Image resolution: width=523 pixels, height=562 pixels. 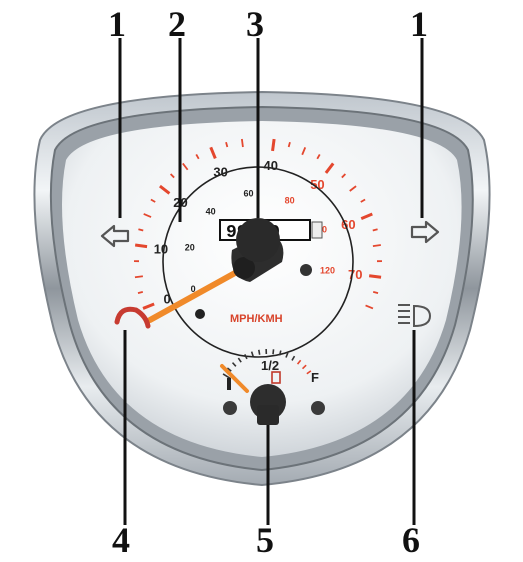 What do you see at coordinates (161, 249) in the screenshot?
I see `mph-tick-label: 10` at bounding box center [161, 249].